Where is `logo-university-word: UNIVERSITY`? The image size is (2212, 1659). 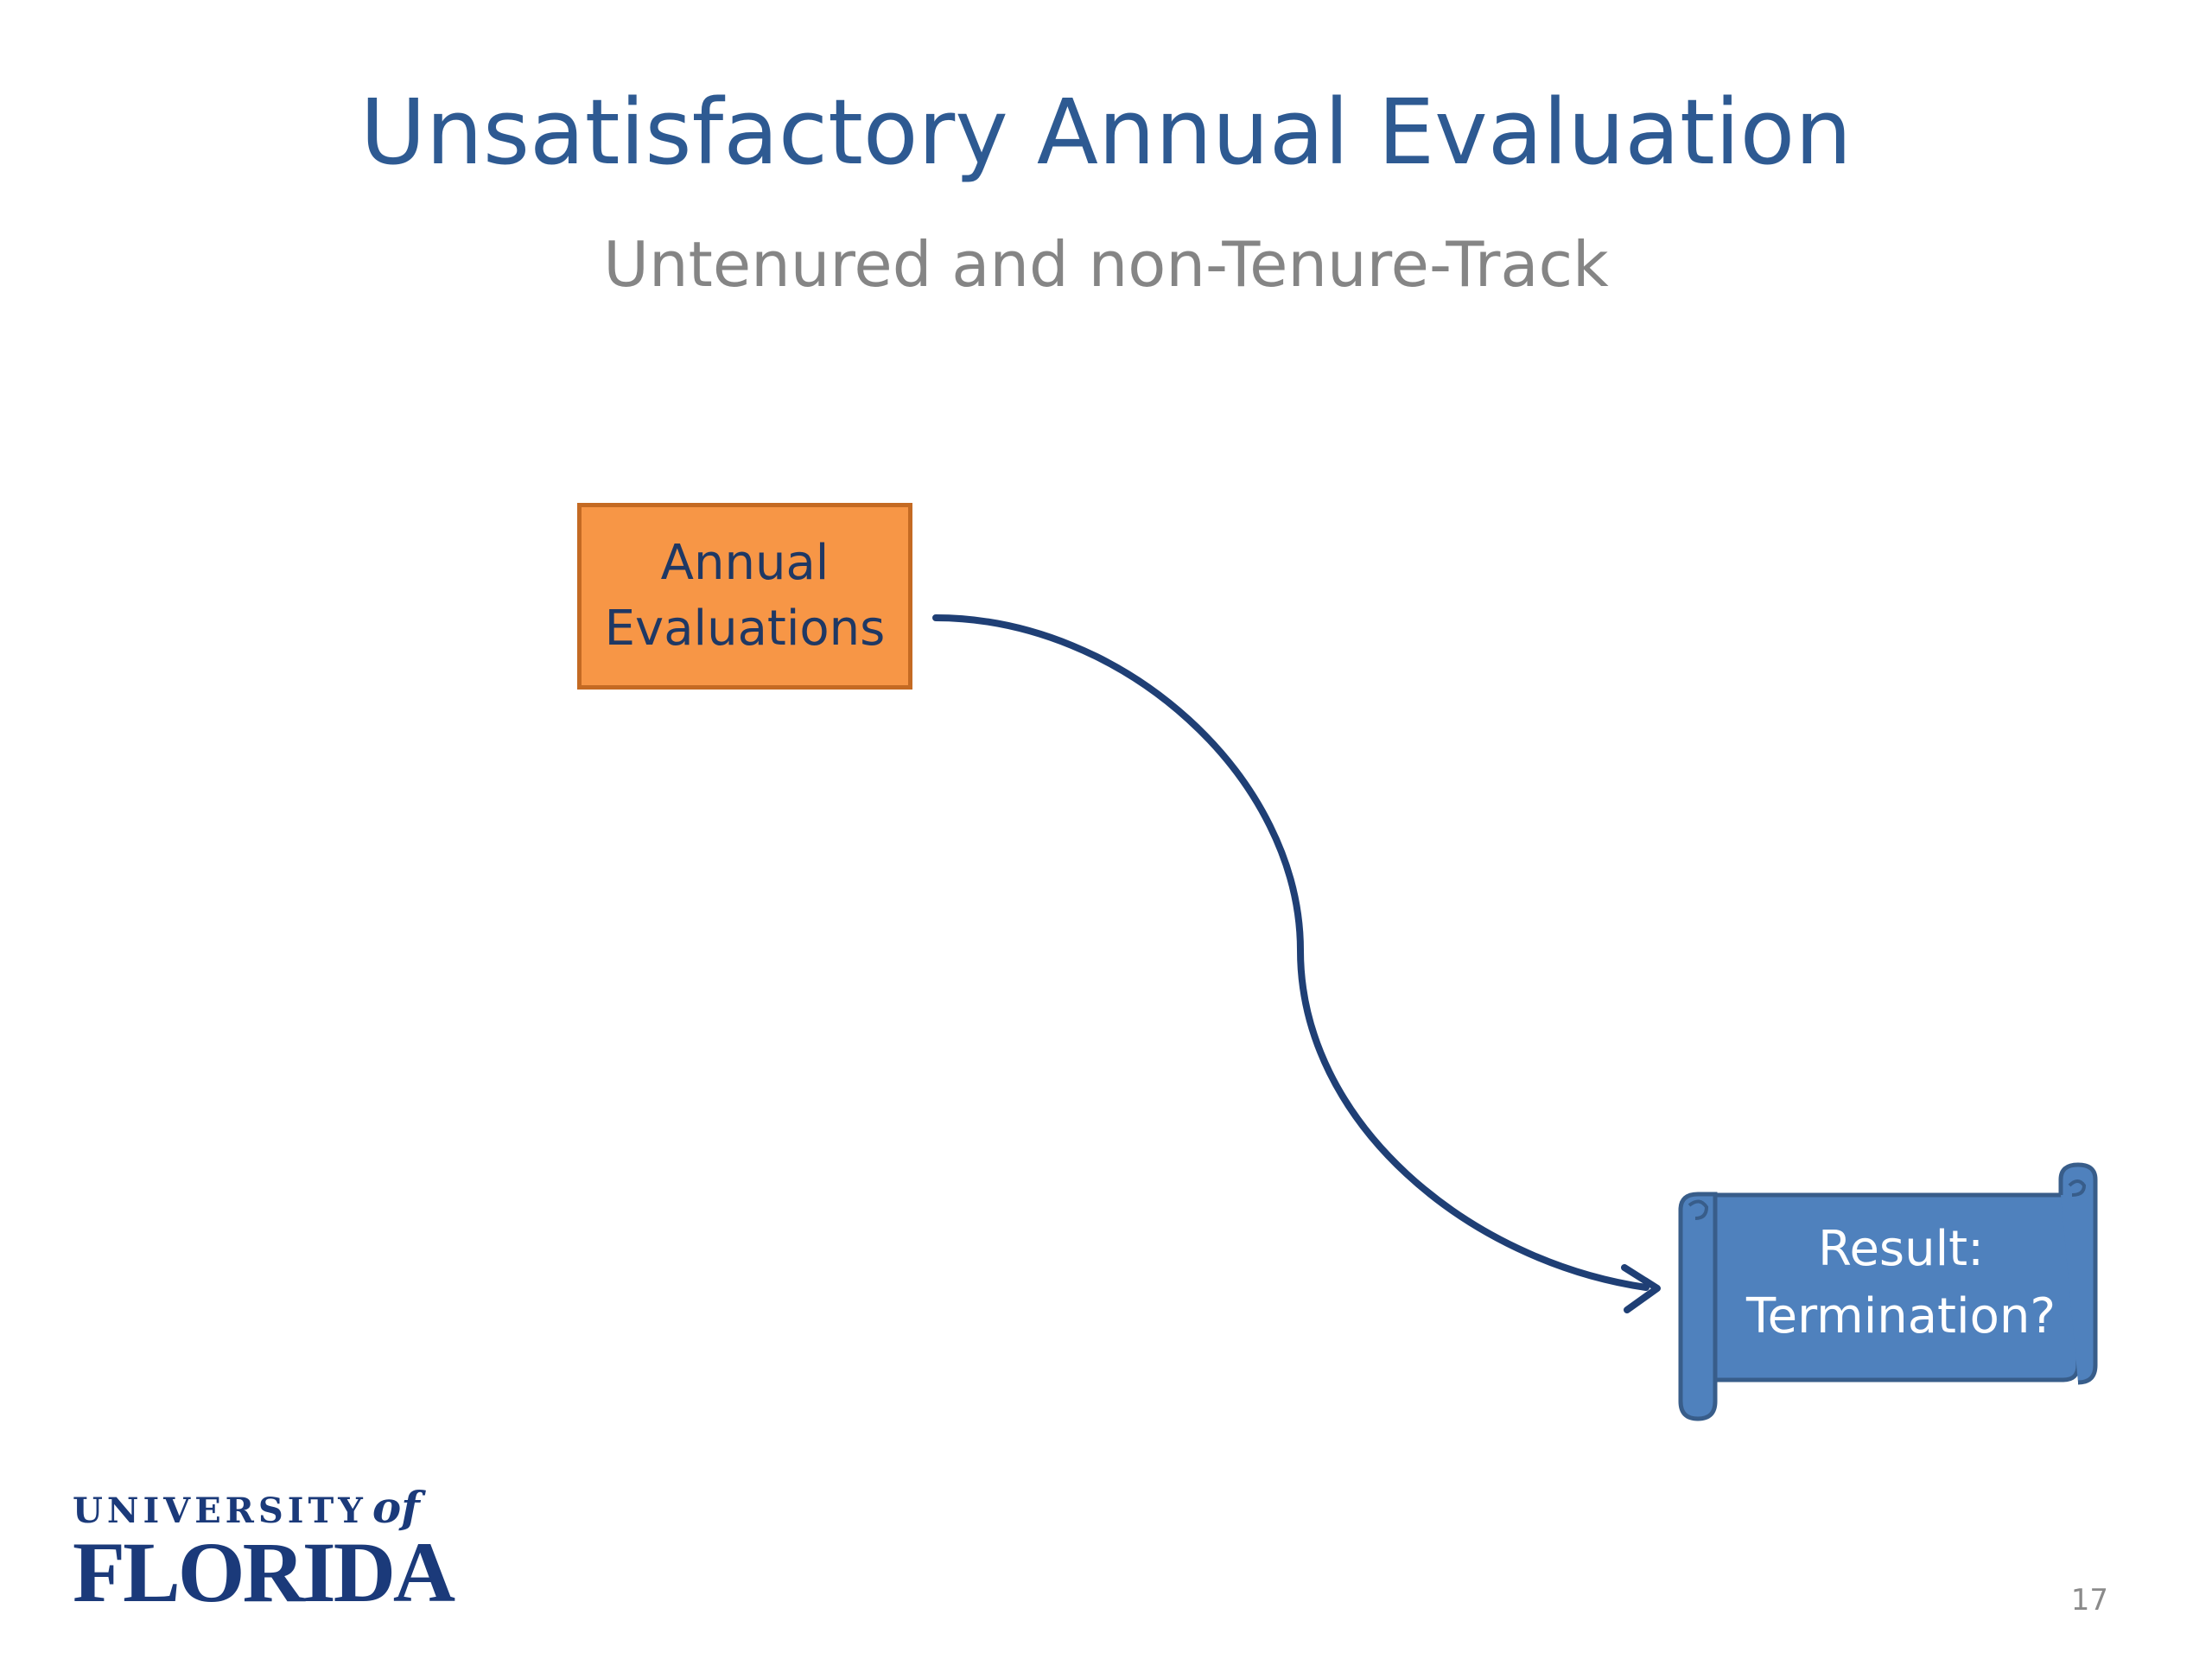 logo-university-word: UNIVERSITY is located at coordinates (220, 1511).